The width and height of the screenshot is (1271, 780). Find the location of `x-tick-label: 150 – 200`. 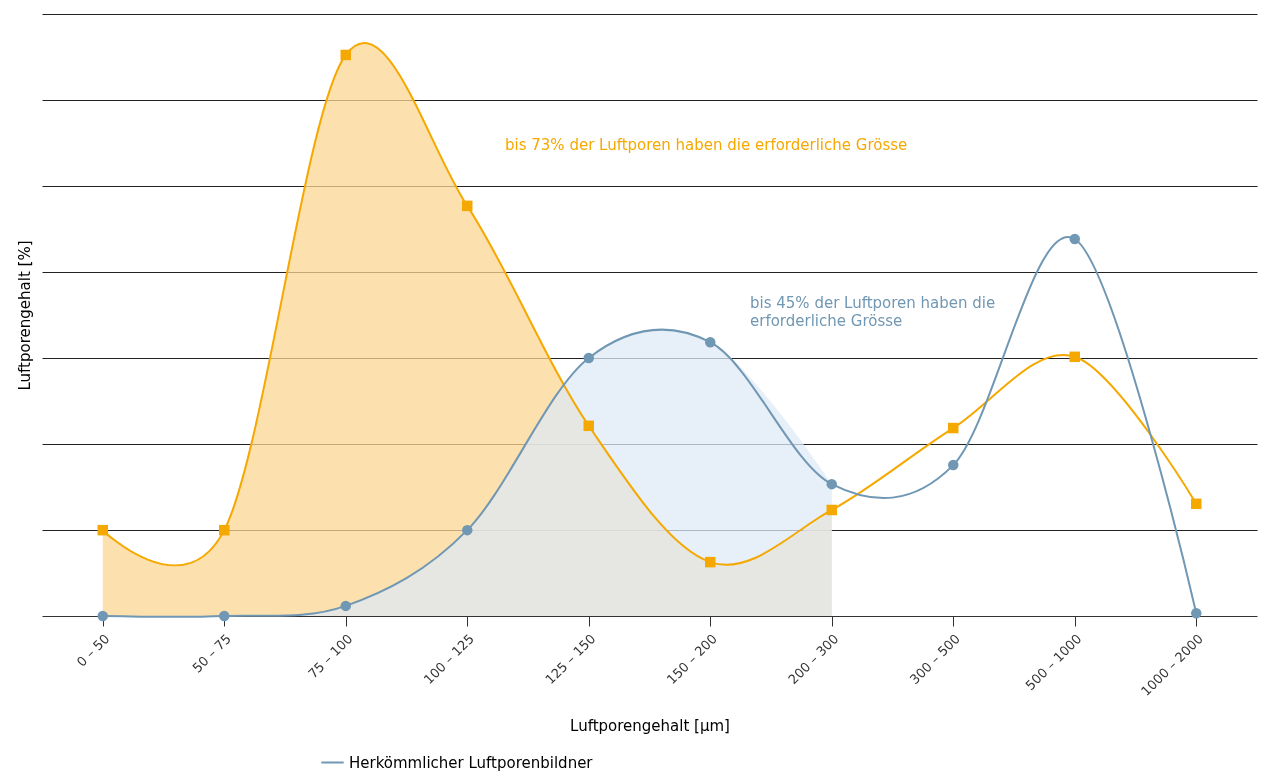

x-tick-label: 150 – 200 is located at coordinates (691, 659).